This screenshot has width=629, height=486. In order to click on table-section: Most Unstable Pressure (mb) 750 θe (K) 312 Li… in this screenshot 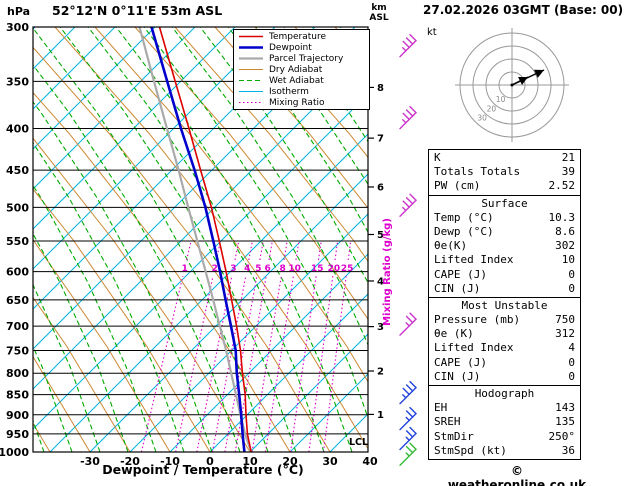, I will do `click(504, 341)`.